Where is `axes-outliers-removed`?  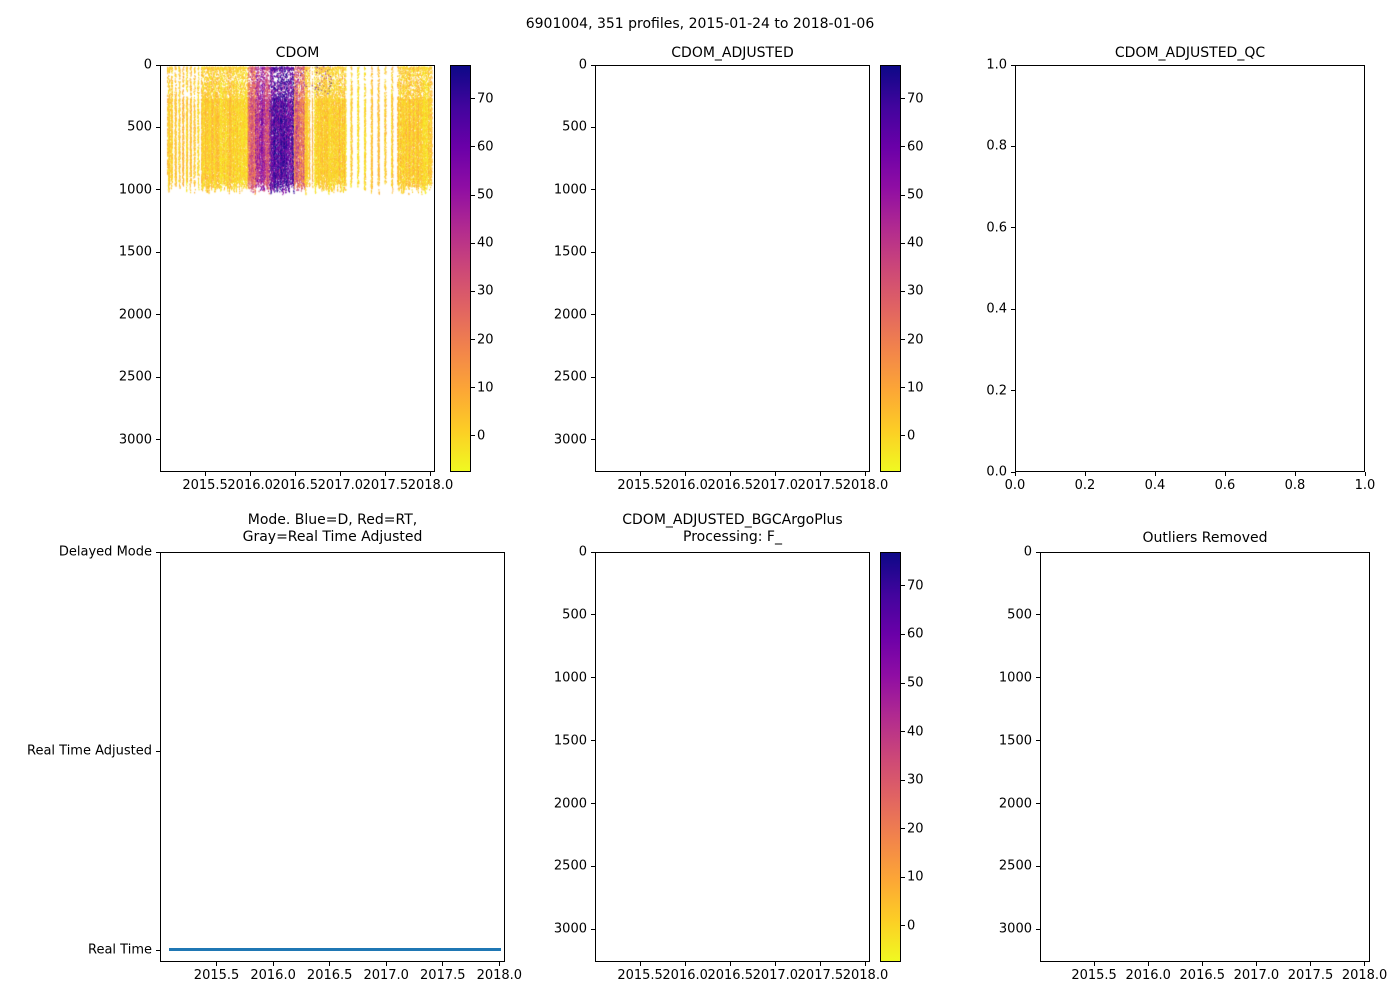 axes-outliers-removed is located at coordinates (1205, 757).